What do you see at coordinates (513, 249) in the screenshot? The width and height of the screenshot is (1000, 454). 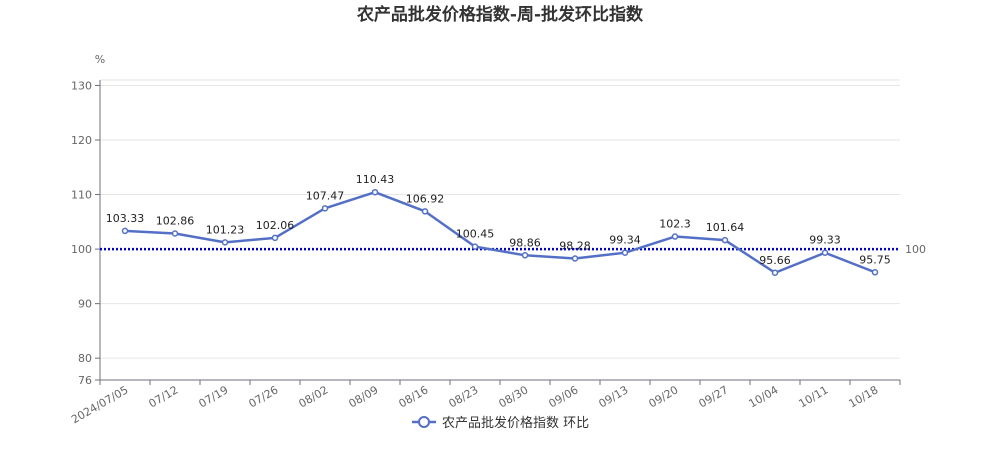 I see `reference-line-group: 100` at bounding box center [513, 249].